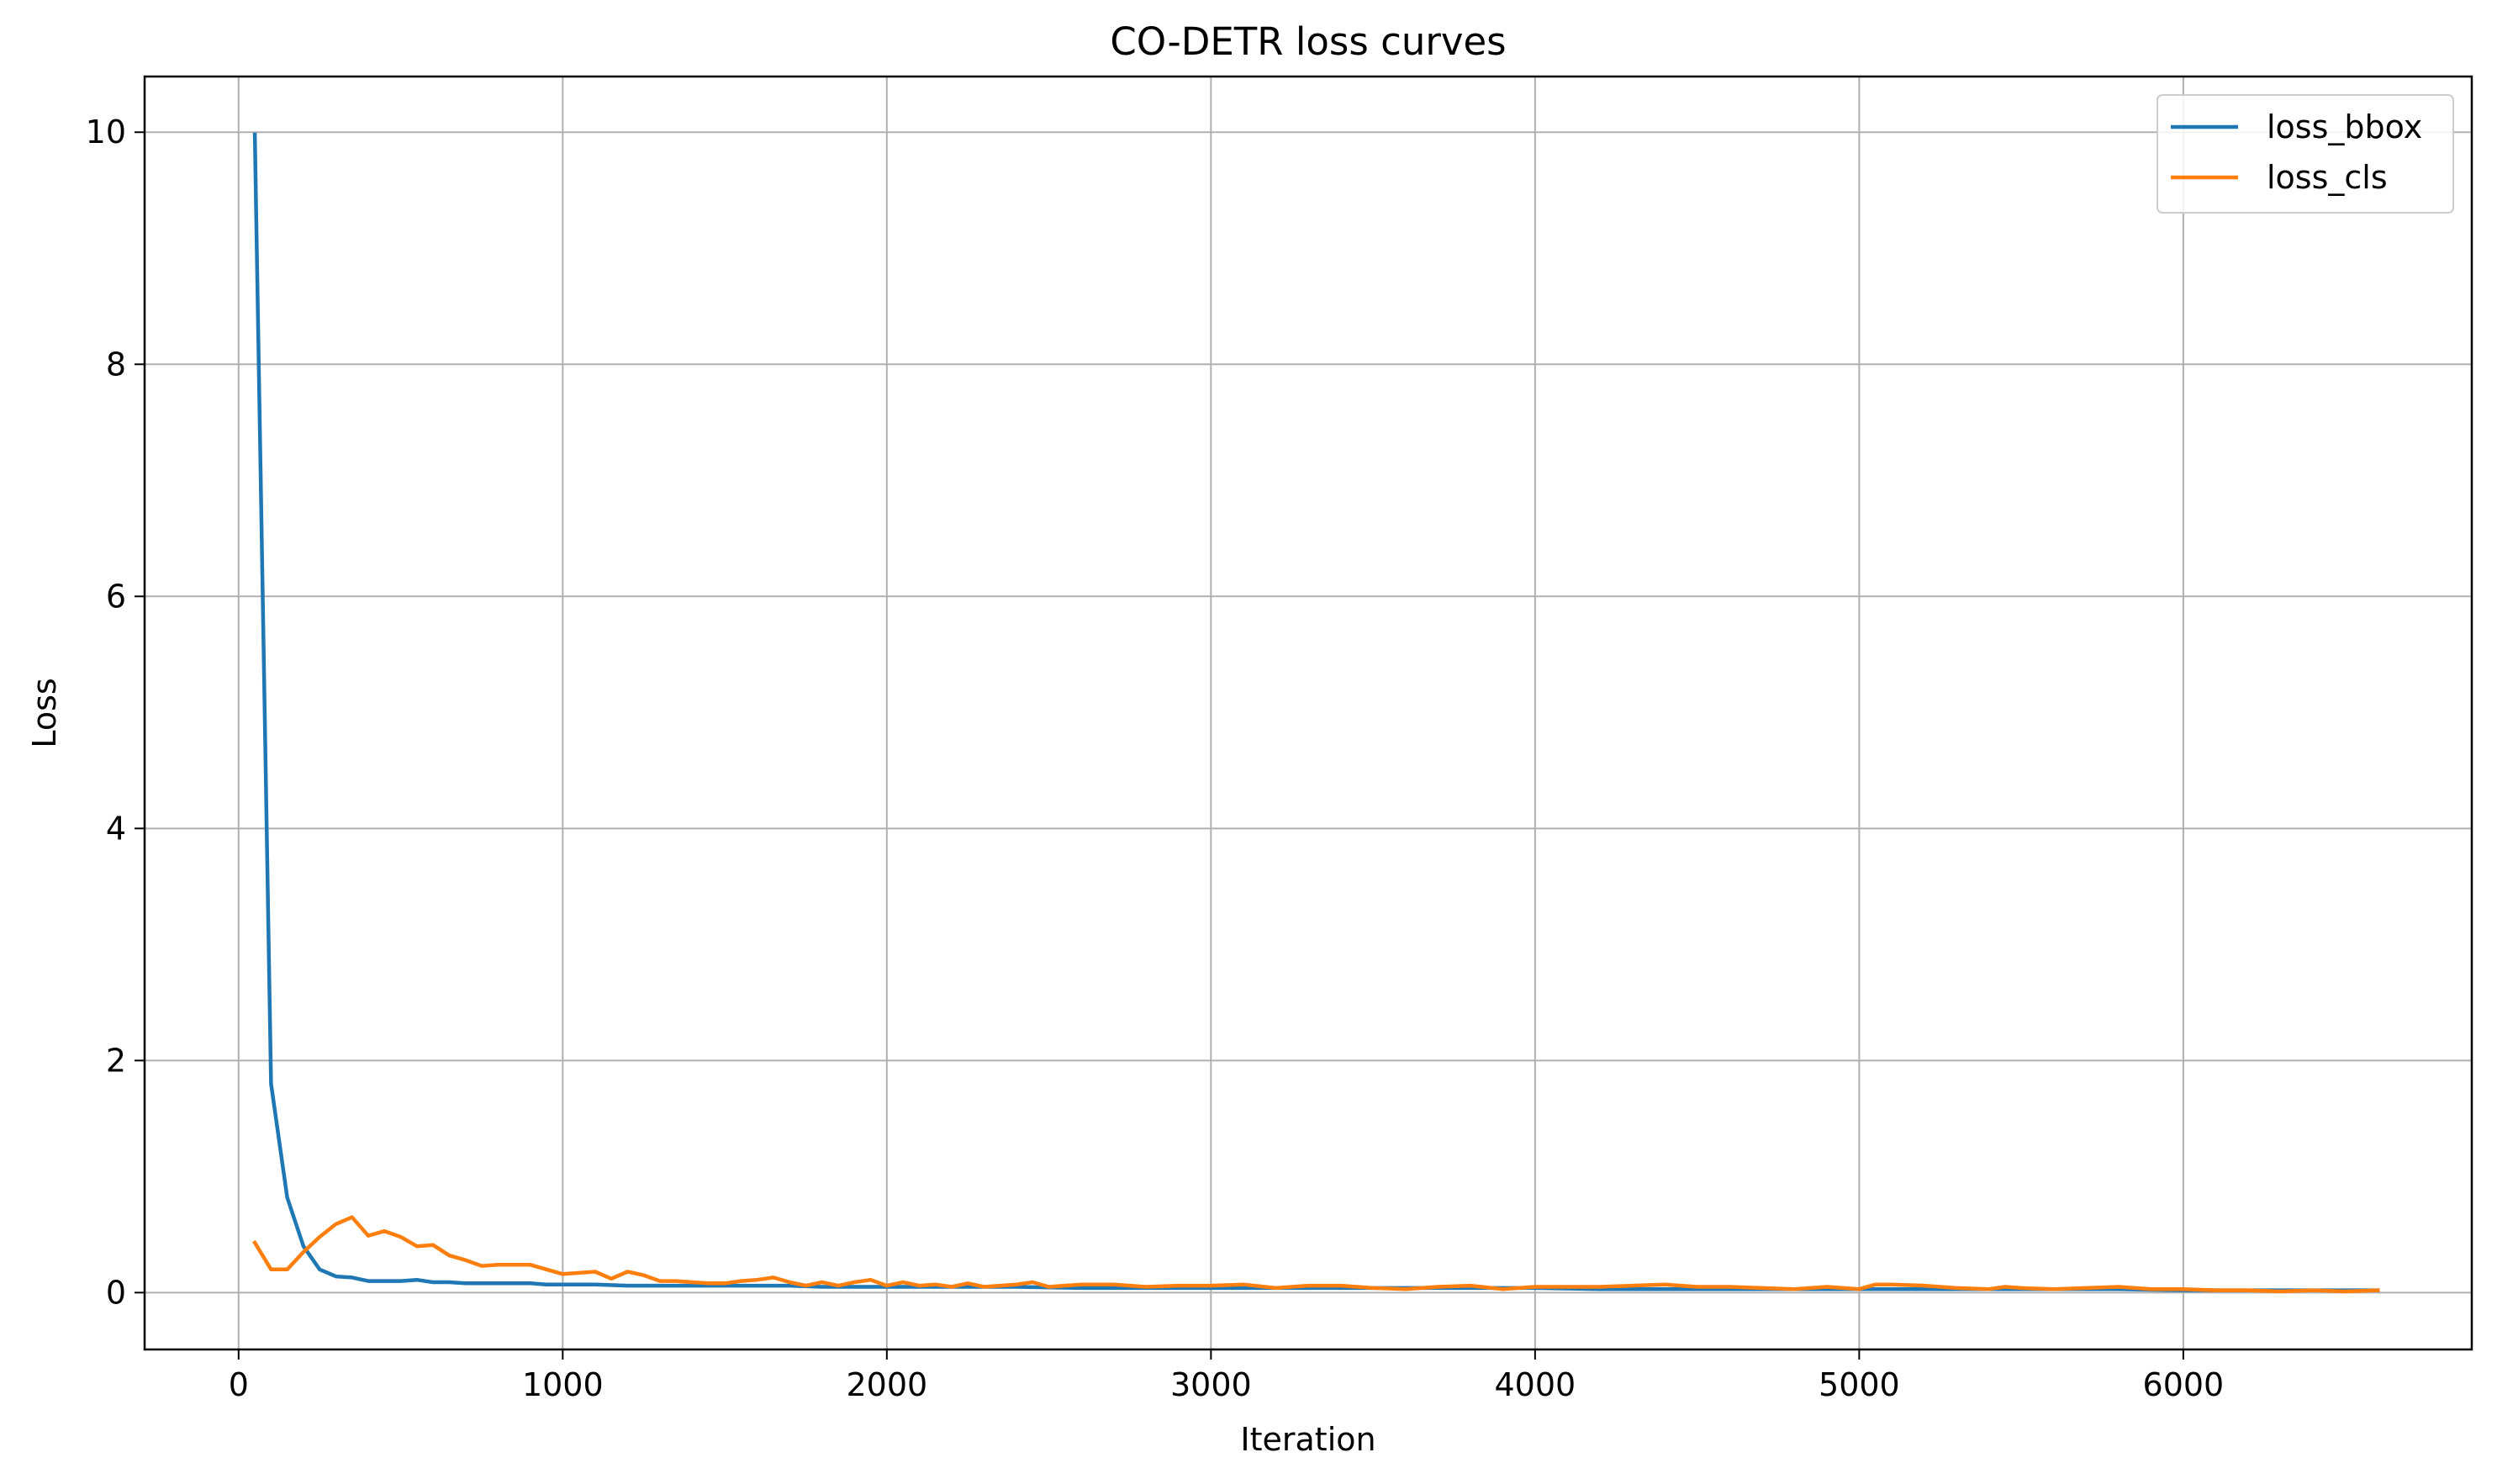 This screenshot has height=1484, width=2497. I want to click on x-axis-title: Iteration, so click(1307, 1439).